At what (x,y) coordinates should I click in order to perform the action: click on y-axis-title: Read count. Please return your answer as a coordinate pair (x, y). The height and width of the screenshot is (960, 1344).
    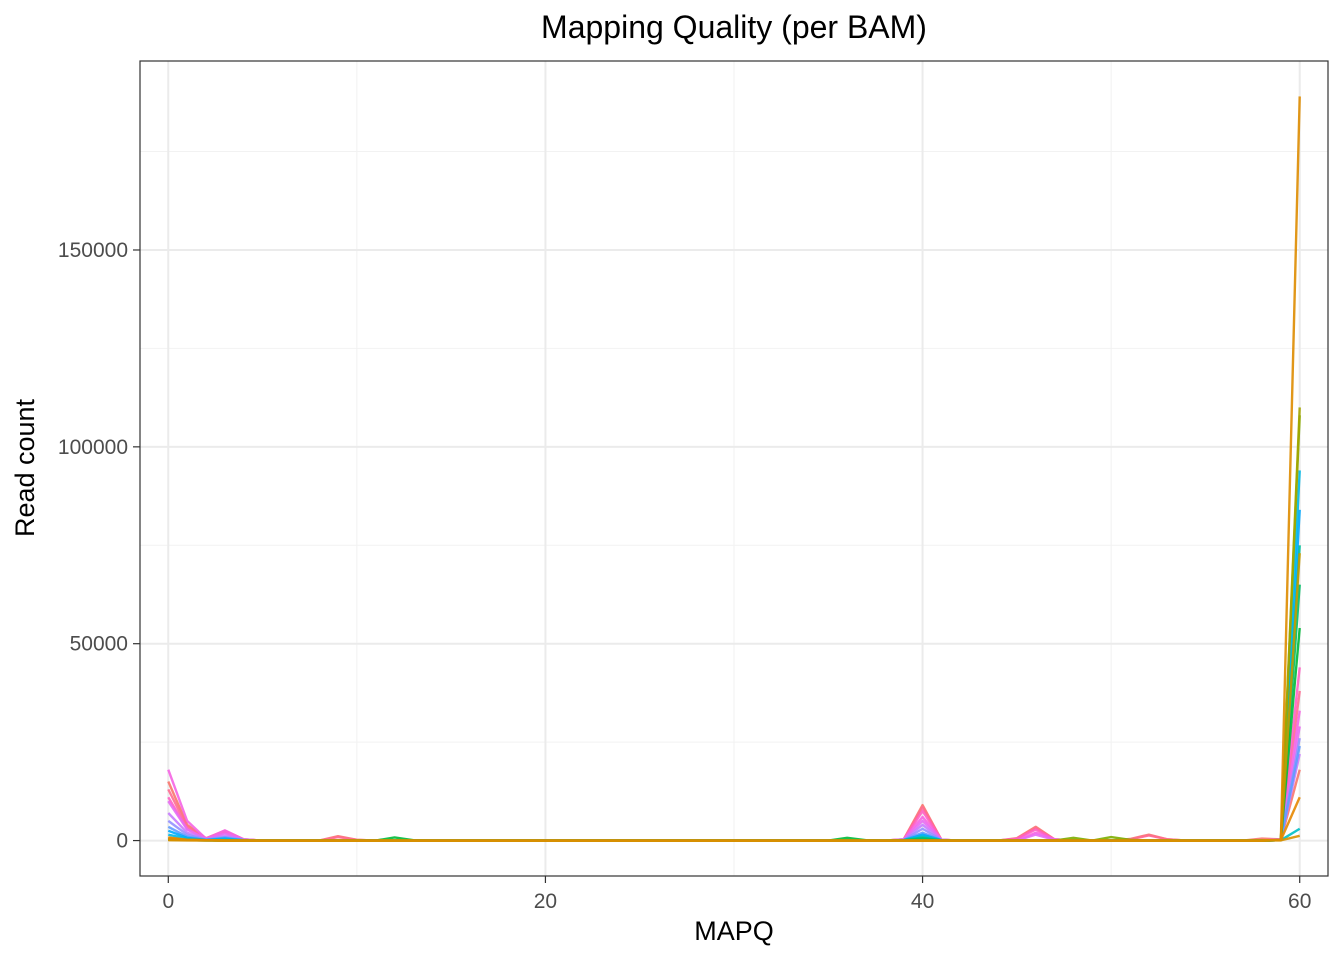
    Looking at the image, I should click on (25, 467).